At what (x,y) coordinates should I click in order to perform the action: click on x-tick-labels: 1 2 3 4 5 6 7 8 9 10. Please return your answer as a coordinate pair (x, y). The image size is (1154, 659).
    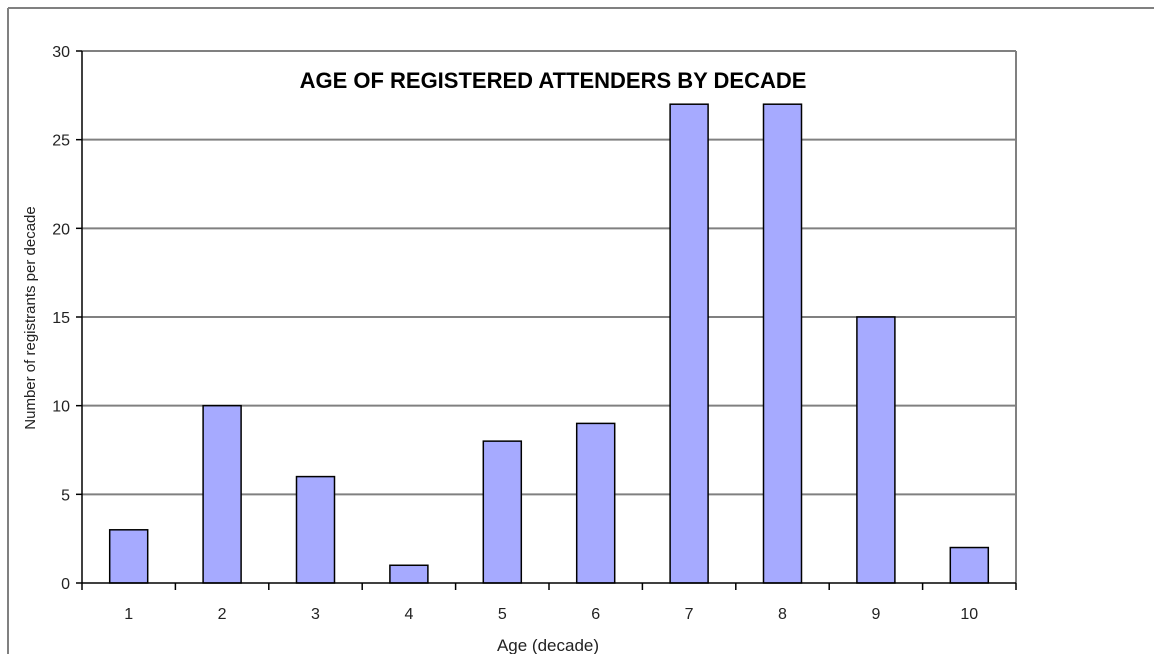
    Looking at the image, I should click on (551, 614).